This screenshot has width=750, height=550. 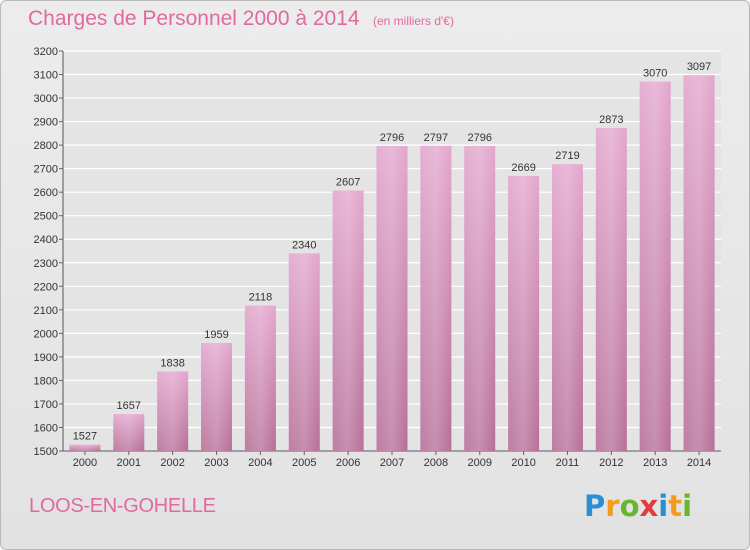 What do you see at coordinates (46, 311) in the screenshot?
I see `y-tick-label: 2100` at bounding box center [46, 311].